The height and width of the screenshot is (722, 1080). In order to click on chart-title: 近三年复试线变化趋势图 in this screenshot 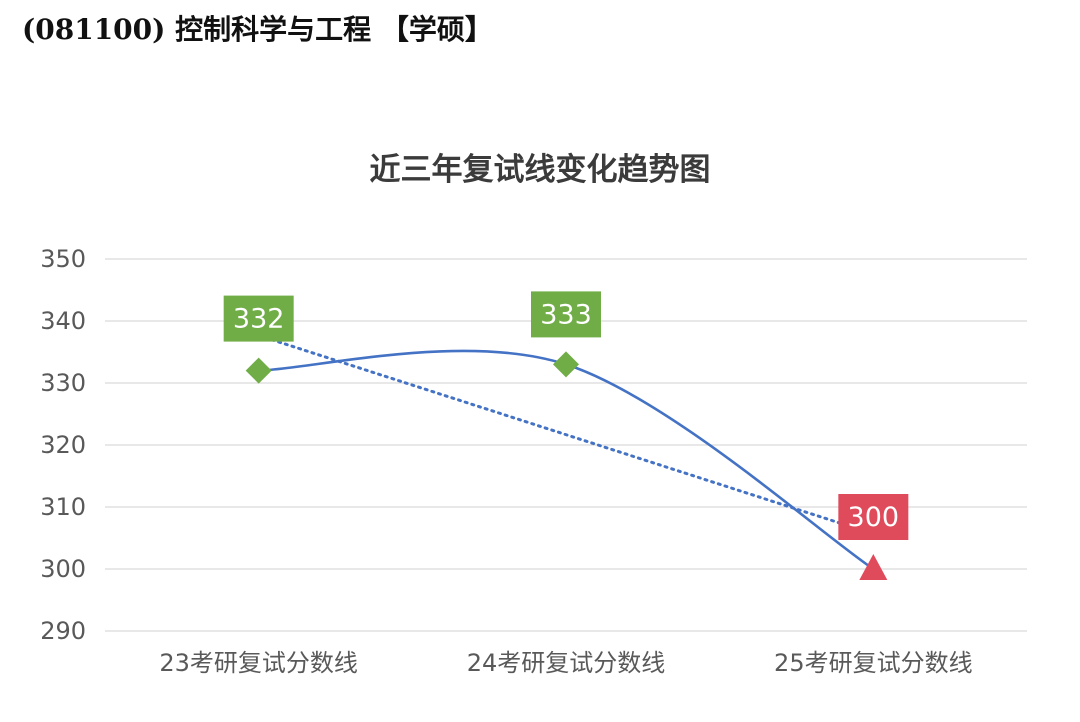, I will do `click(540, 170)`.